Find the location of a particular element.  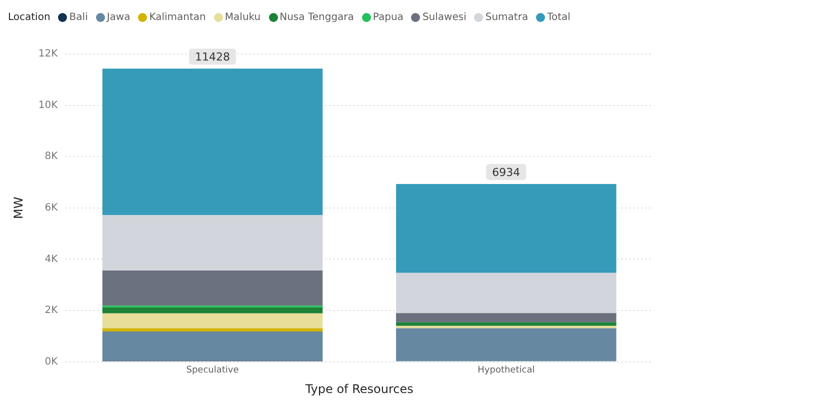

y-tick-label: 8K is located at coordinates (51, 156).